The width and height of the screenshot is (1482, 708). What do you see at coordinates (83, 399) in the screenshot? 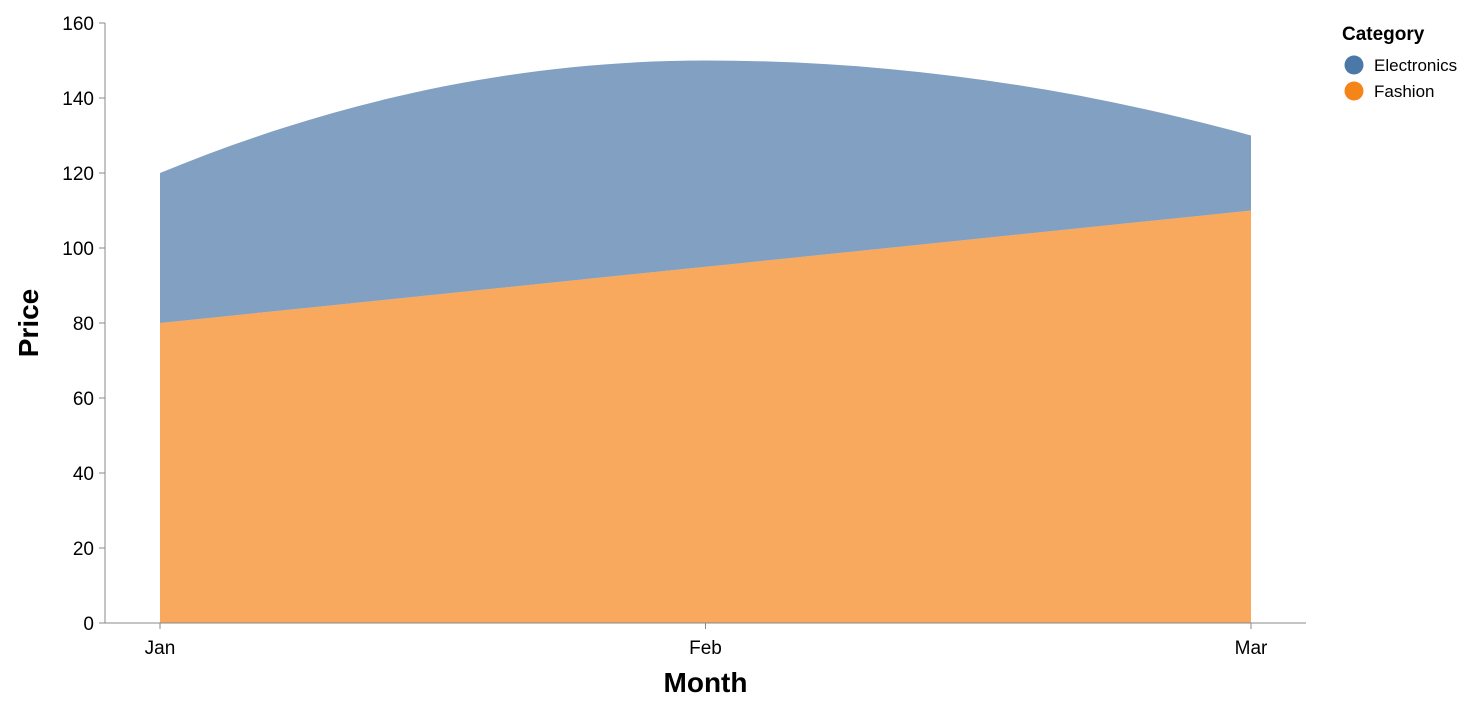
I see `y-tick-label: 60` at bounding box center [83, 399].